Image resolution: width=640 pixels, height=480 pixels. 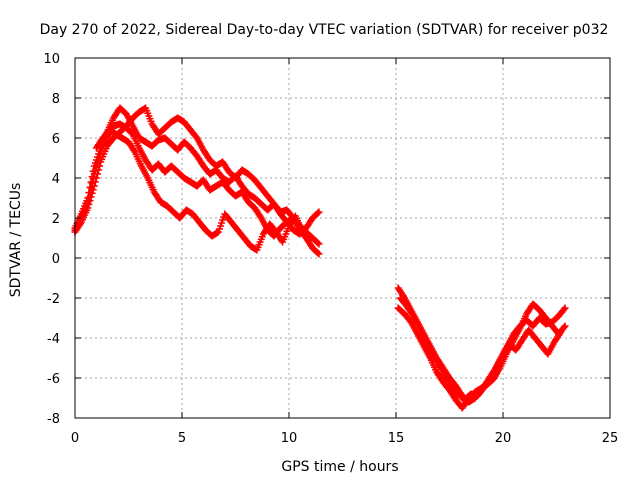 I want to click on x-tick-label: 20, so click(x=503, y=438).